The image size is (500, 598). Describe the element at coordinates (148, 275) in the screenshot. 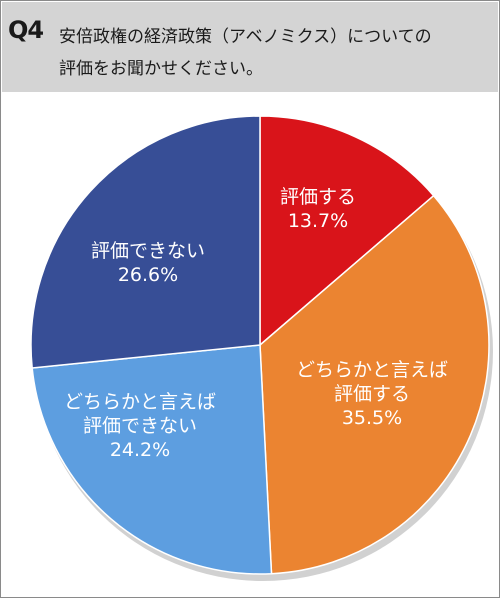

I see `slice-value-label: 26.6%` at that location.